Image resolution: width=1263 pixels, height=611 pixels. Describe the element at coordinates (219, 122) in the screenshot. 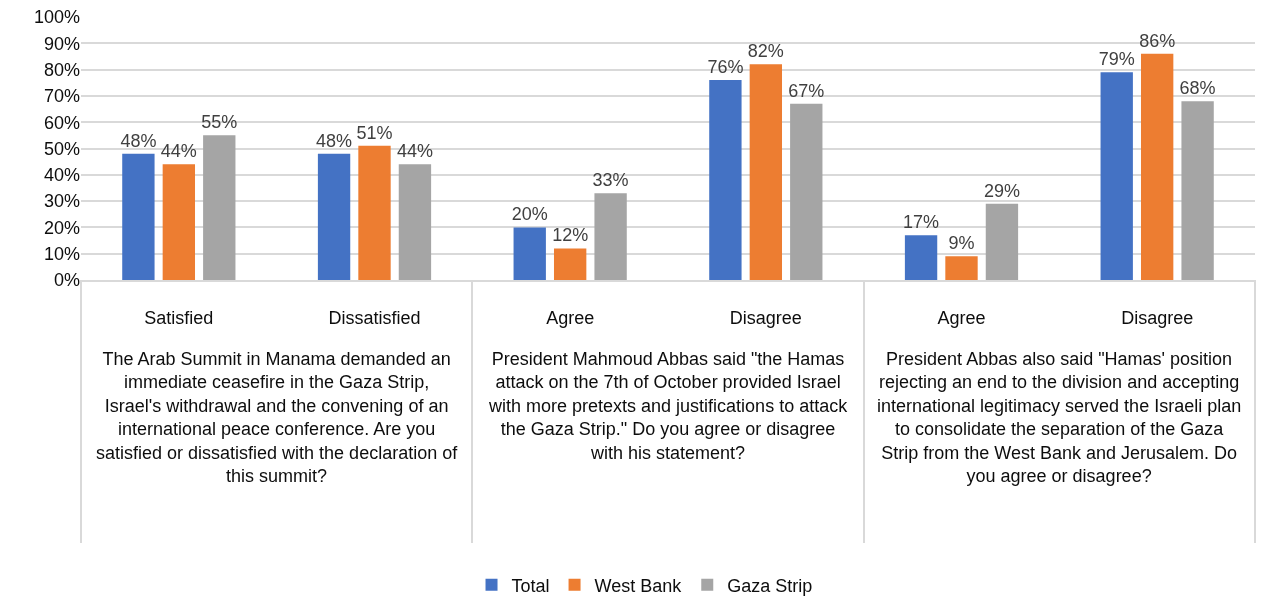

I see `data-label: 55%` at that location.